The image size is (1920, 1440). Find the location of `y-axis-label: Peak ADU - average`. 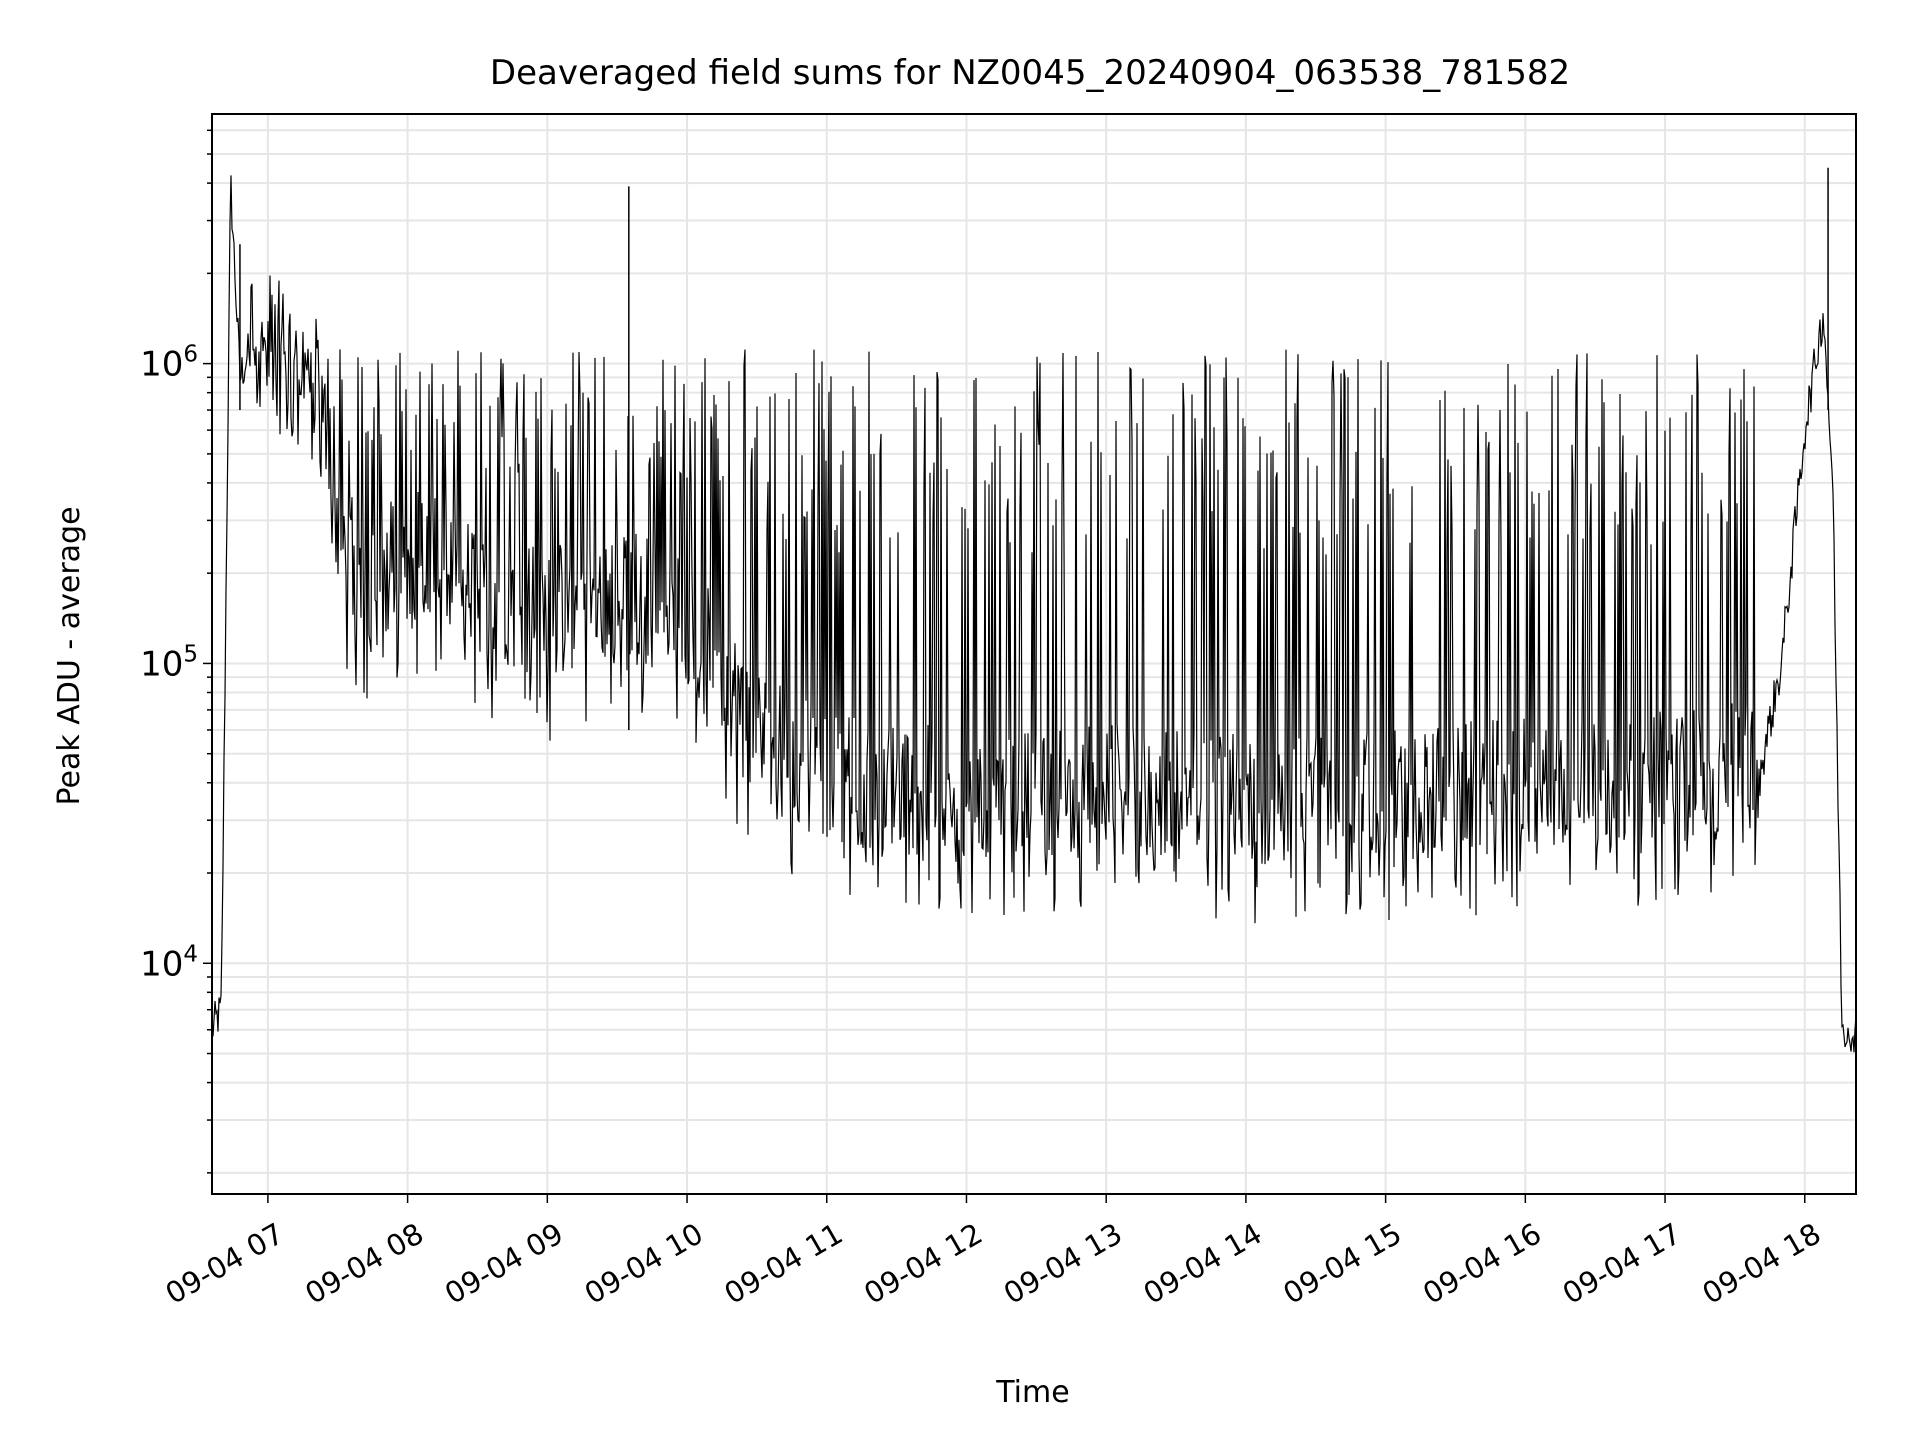

y-axis-label: Peak ADU - average is located at coordinates (69, 655).